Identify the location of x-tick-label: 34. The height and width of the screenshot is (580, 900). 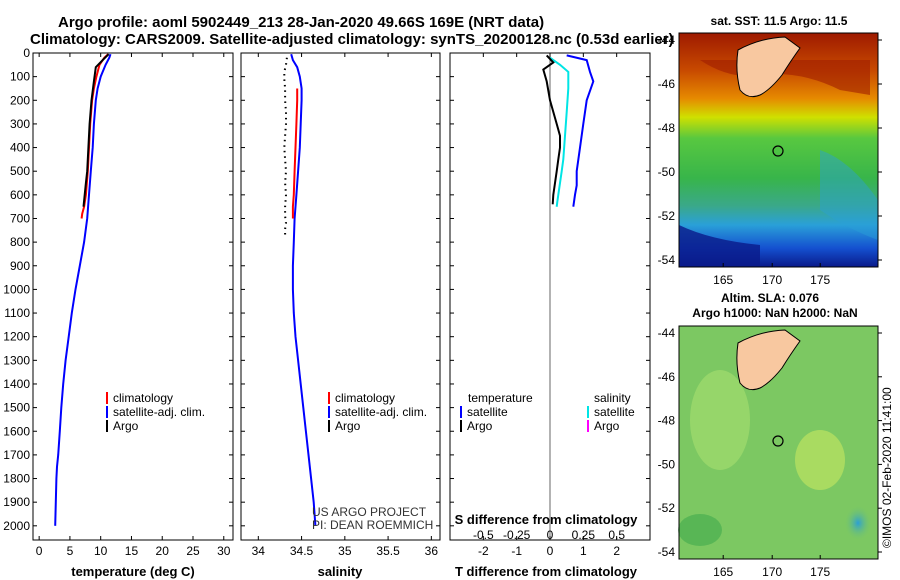
(259, 551).